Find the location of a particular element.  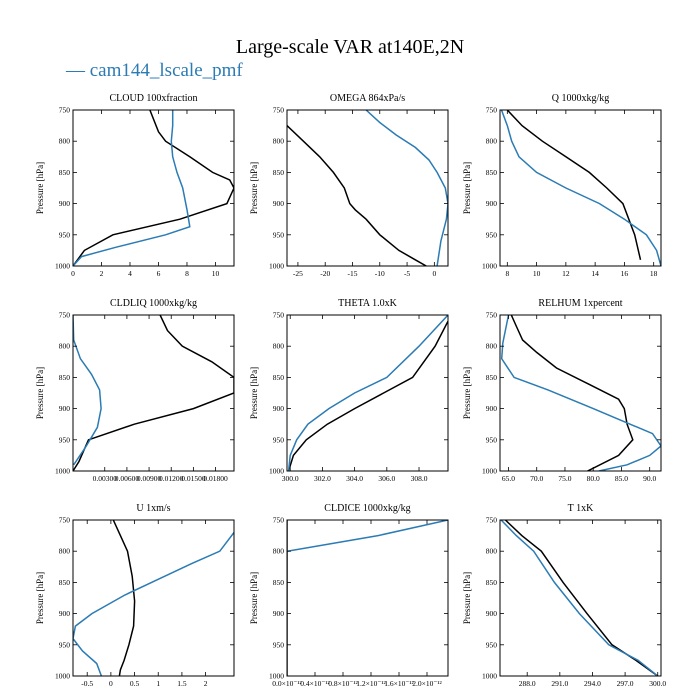

x-tick-label: 308.0 is located at coordinates (419, 478).